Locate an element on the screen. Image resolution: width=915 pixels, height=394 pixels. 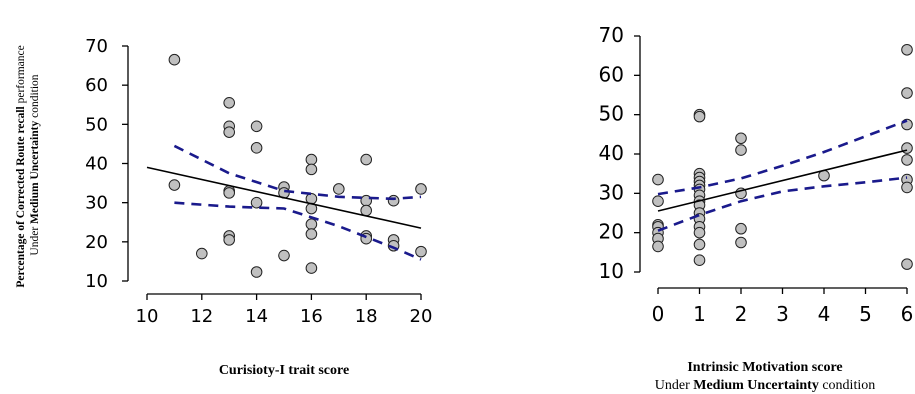
right-y-tick-label: 10 is located at coordinates (611, 271).